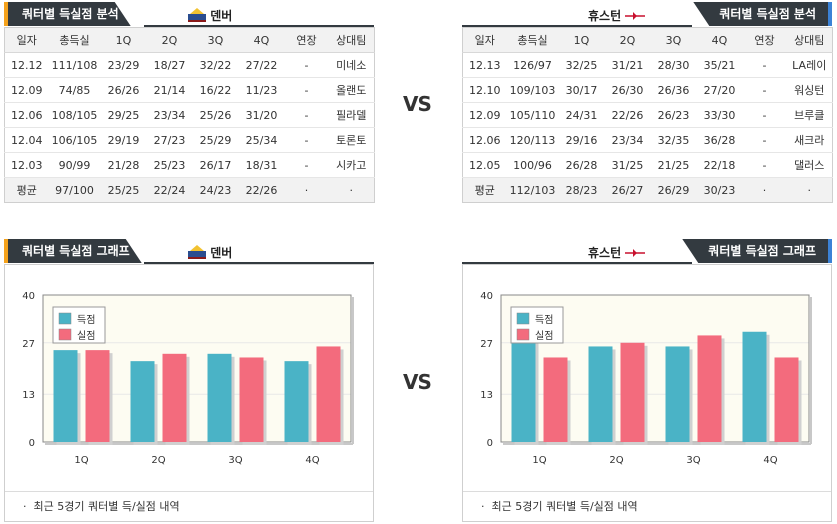  I want to click on right-team-name: 휴스턴, so click(605, 16).